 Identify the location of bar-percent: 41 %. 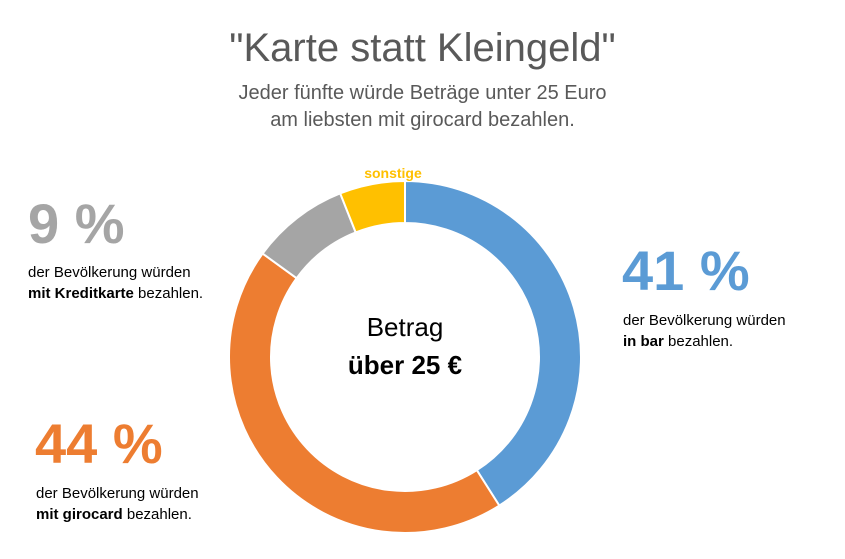
(686, 270).